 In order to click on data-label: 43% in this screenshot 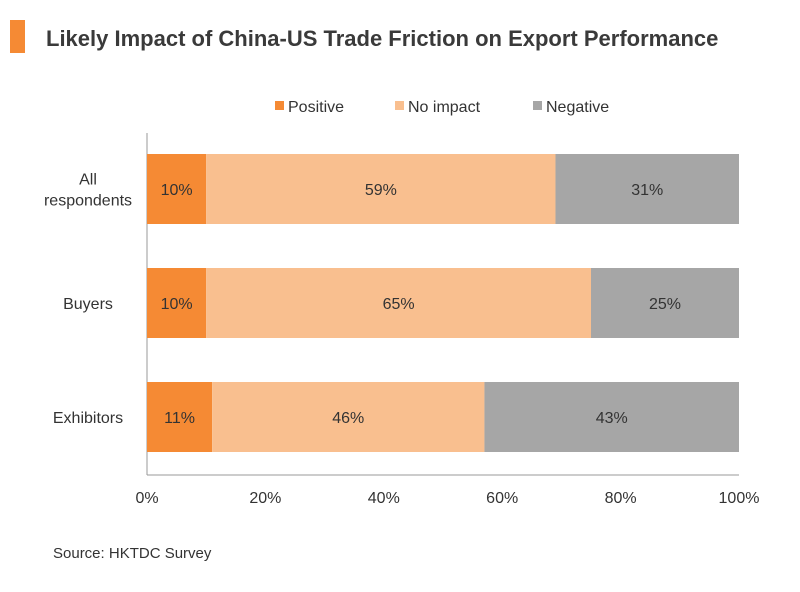, I will do `click(612, 418)`.